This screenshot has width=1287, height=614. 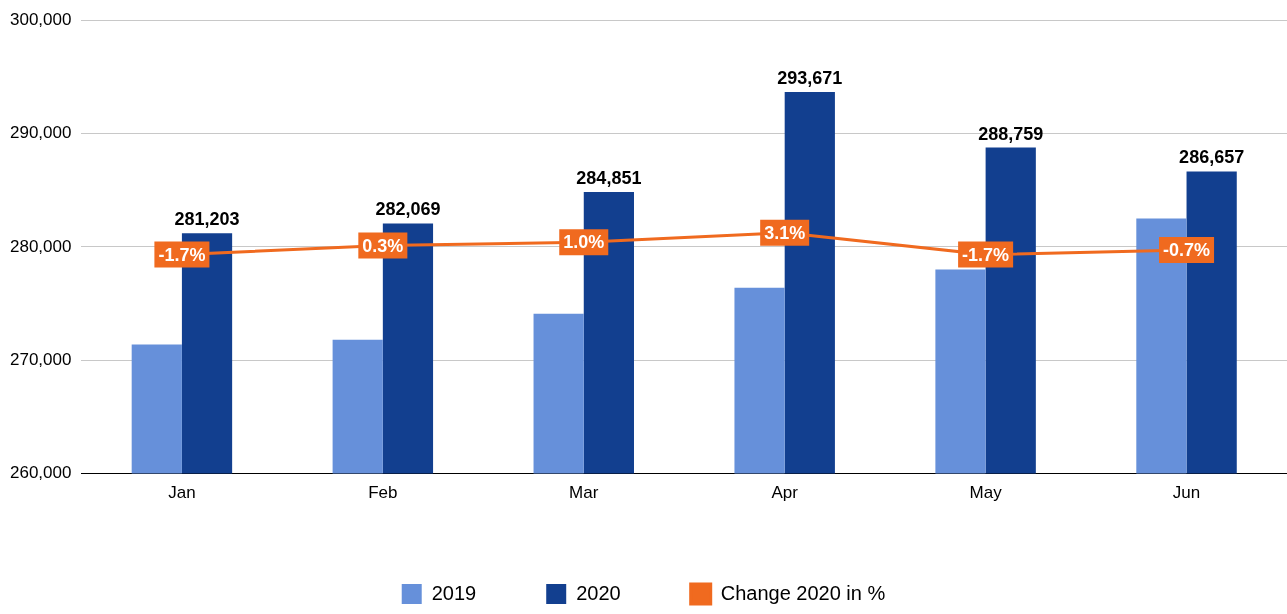 I want to click on legend-label: 2019, so click(x=454, y=592).